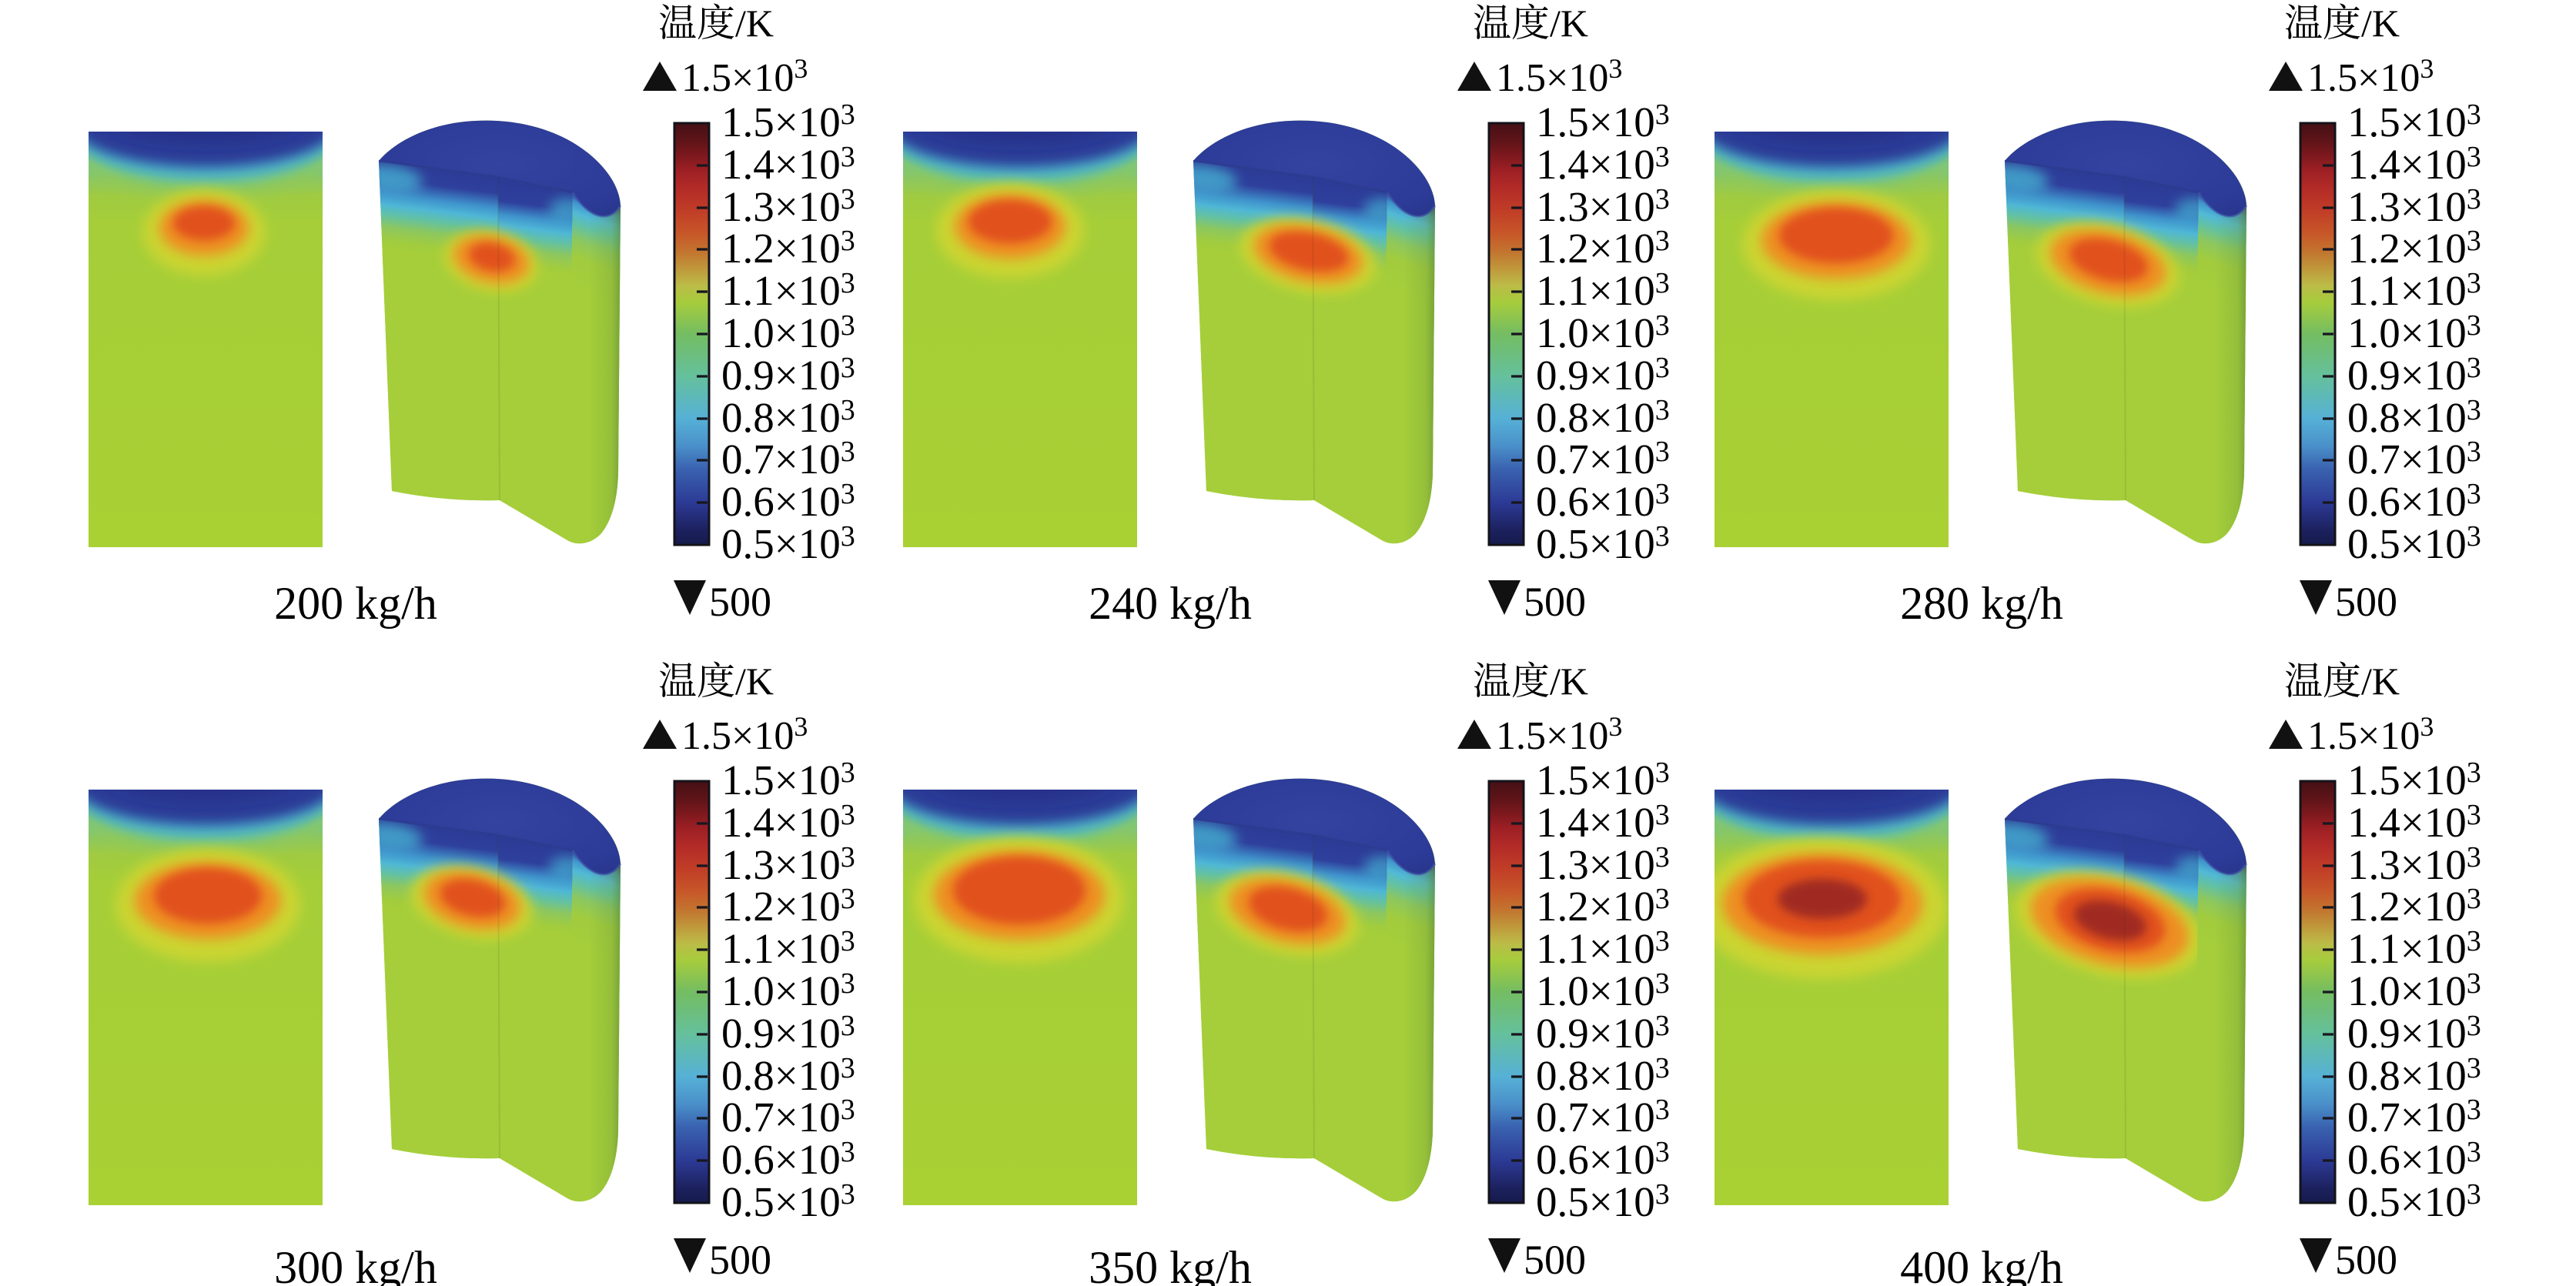 This screenshot has width=2576, height=1286. I want to click on svg-text: 280 kg/h, so click(1981, 603).